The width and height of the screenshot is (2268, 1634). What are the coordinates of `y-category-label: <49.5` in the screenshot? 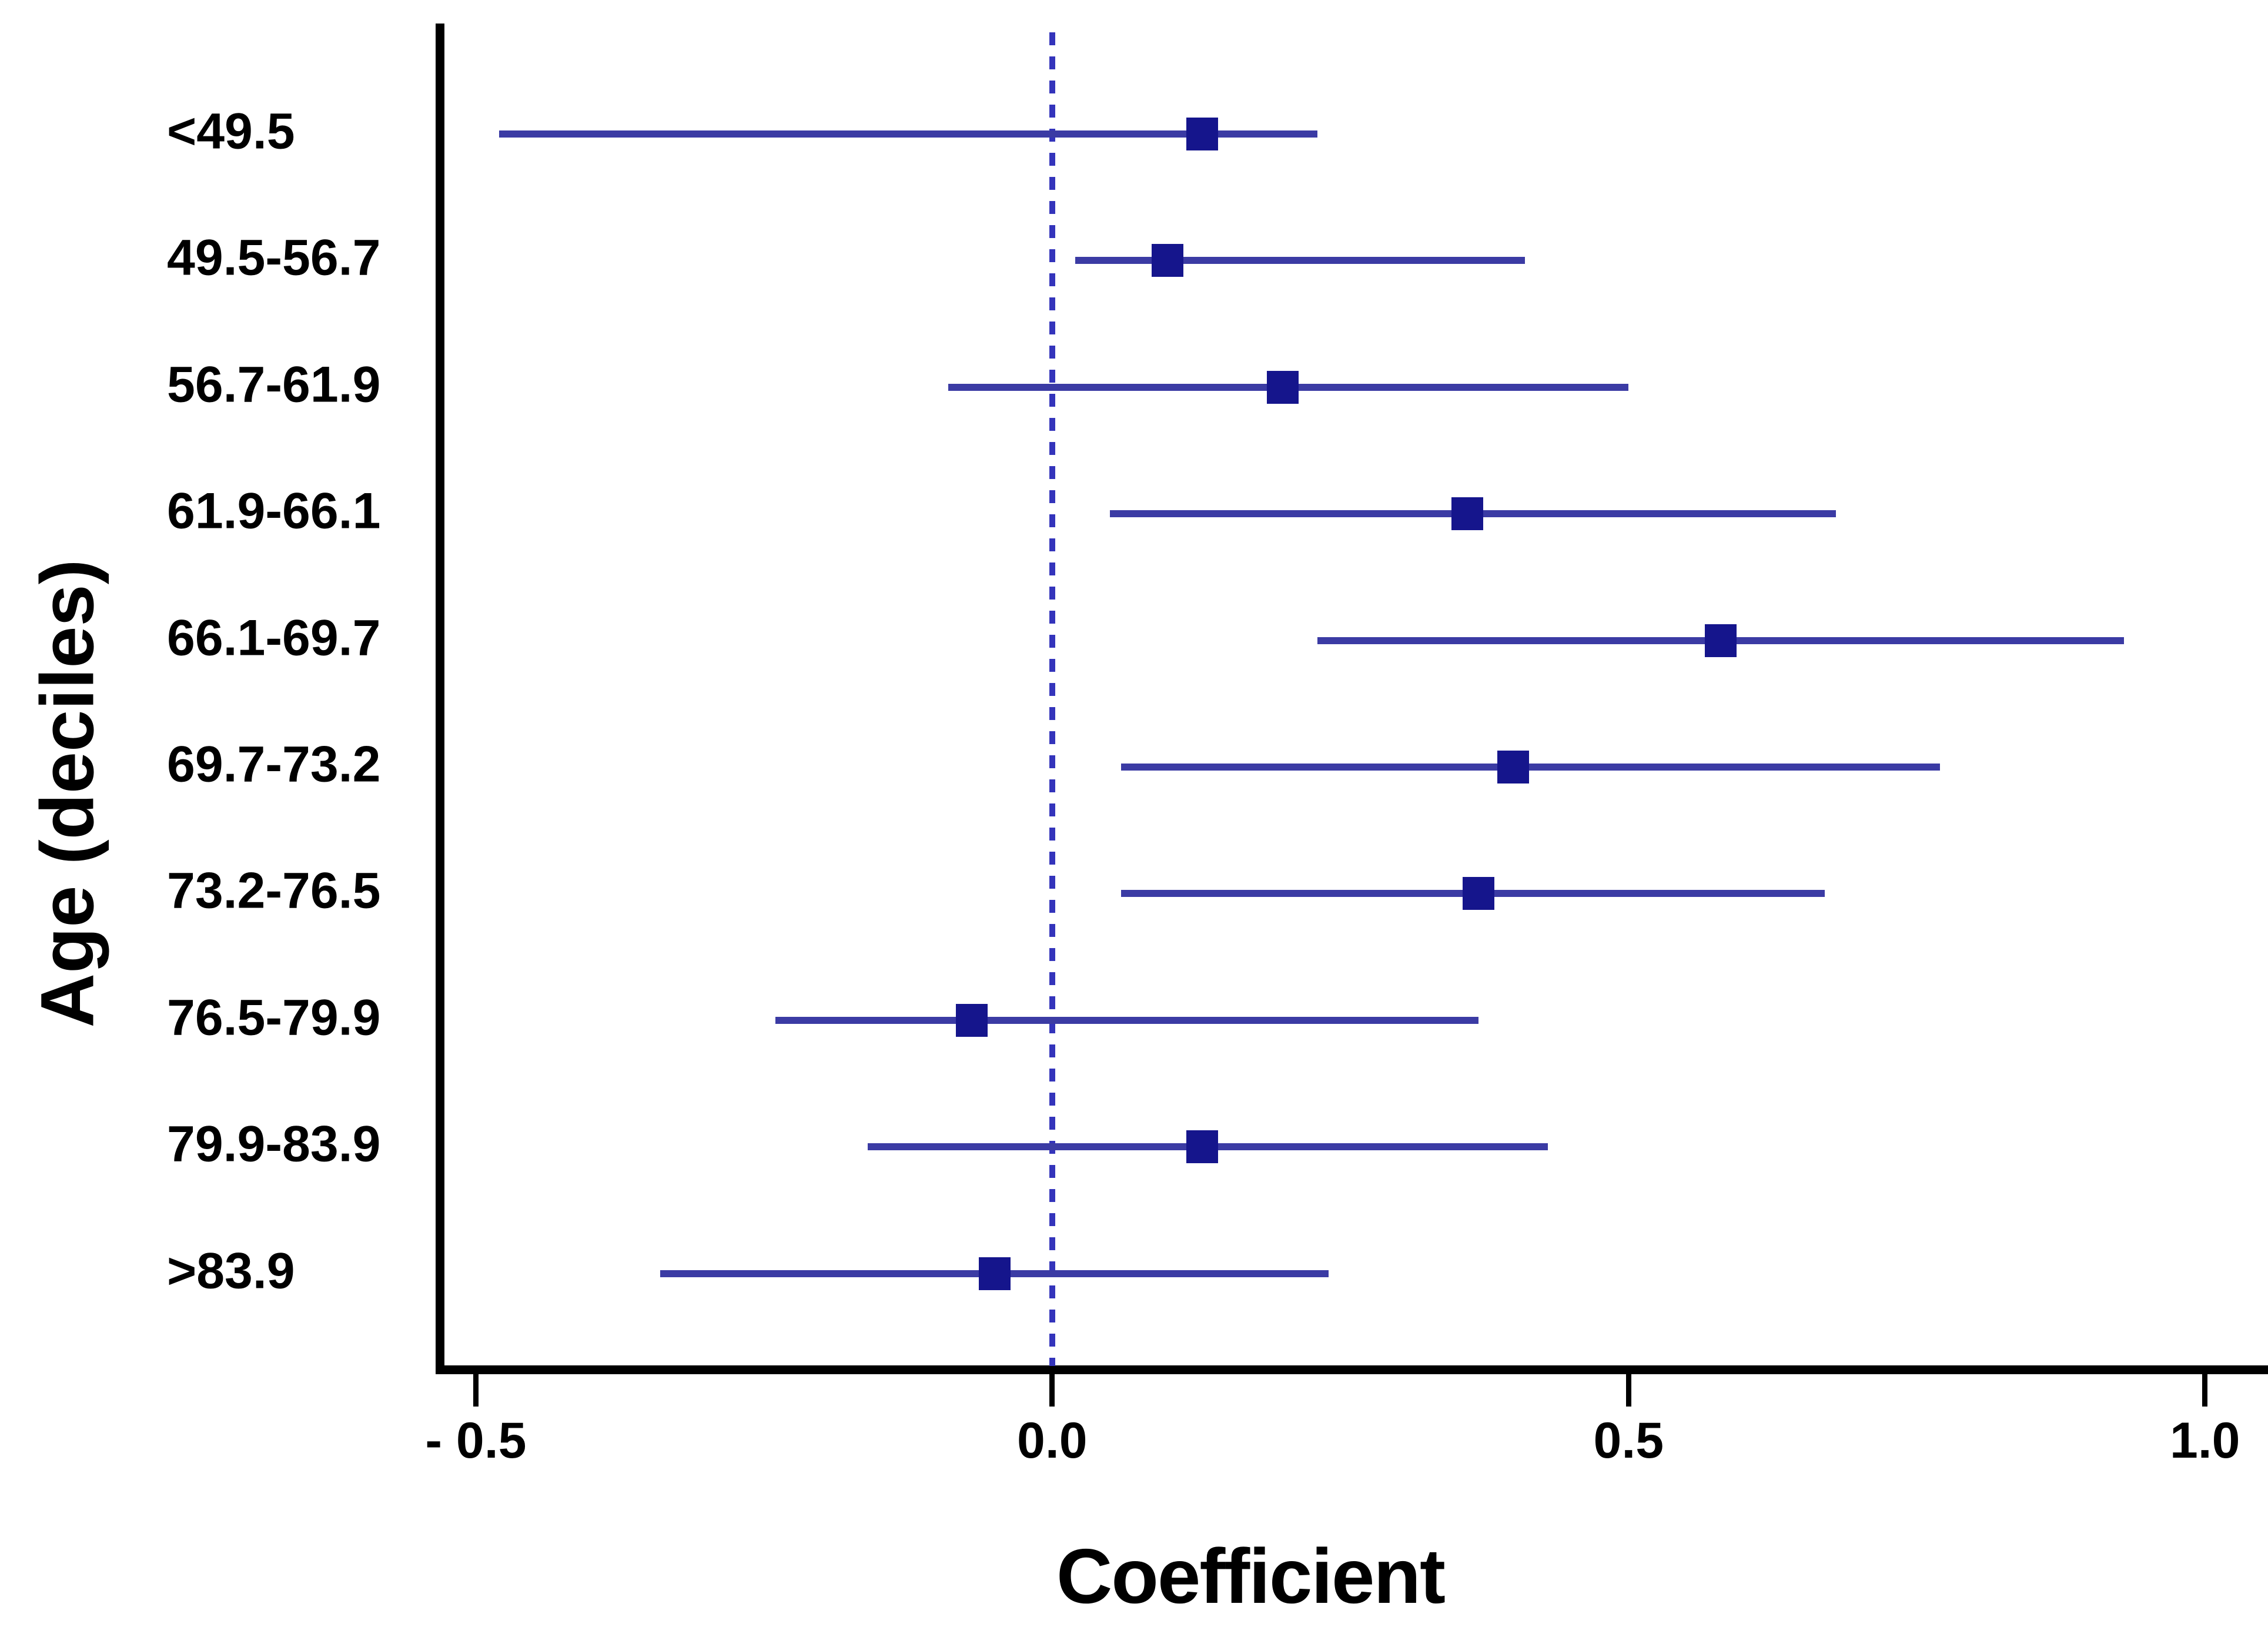 It's located at (231, 132).